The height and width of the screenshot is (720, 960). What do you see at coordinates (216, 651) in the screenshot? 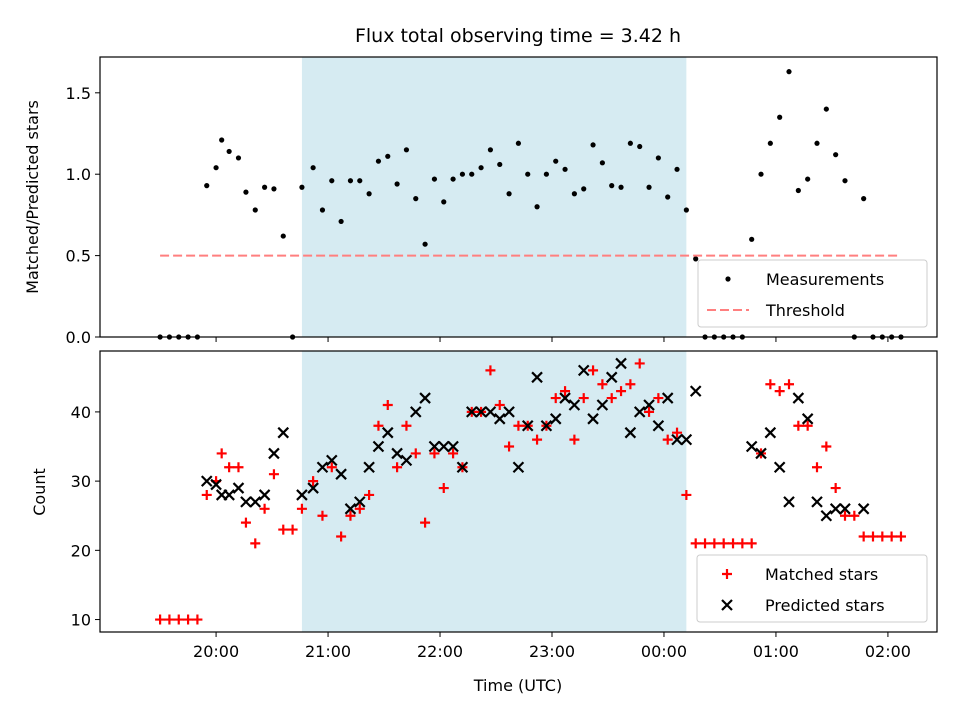
I see `x-tick-label: 20:00` at bounding box center [216, 651].